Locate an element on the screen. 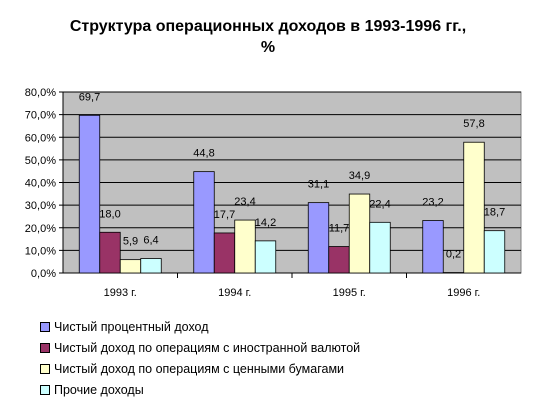 The height and width of the screenshot is (408, 536). x-tick-label: 1995 г. is located at coordinates (349, 293).